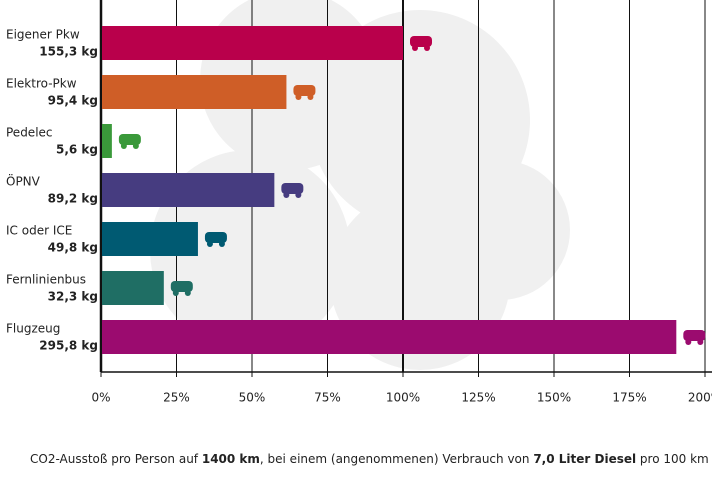  What do you see at coordinates (403, 398) in the screenshot?
I see `x-tick-label: 100%` at bounding box center [403, 398].